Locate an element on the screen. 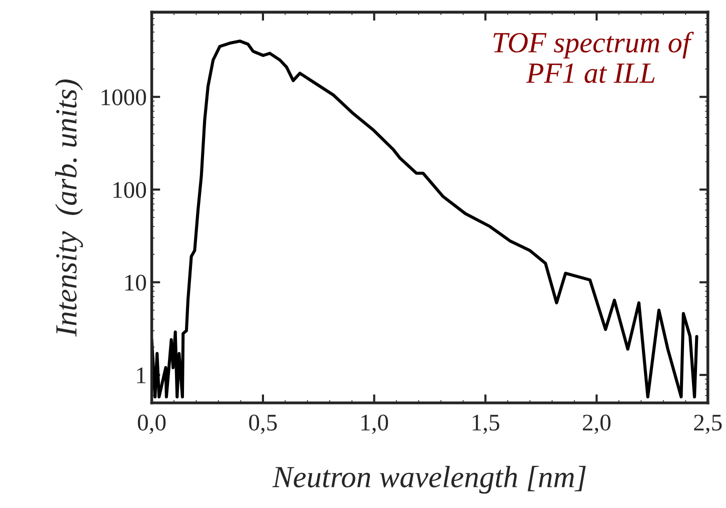 The height and width of the screenshot is (508, 726). annotation: TOF spectrum of PF1 at ILL is located at coordinates (594, 58).